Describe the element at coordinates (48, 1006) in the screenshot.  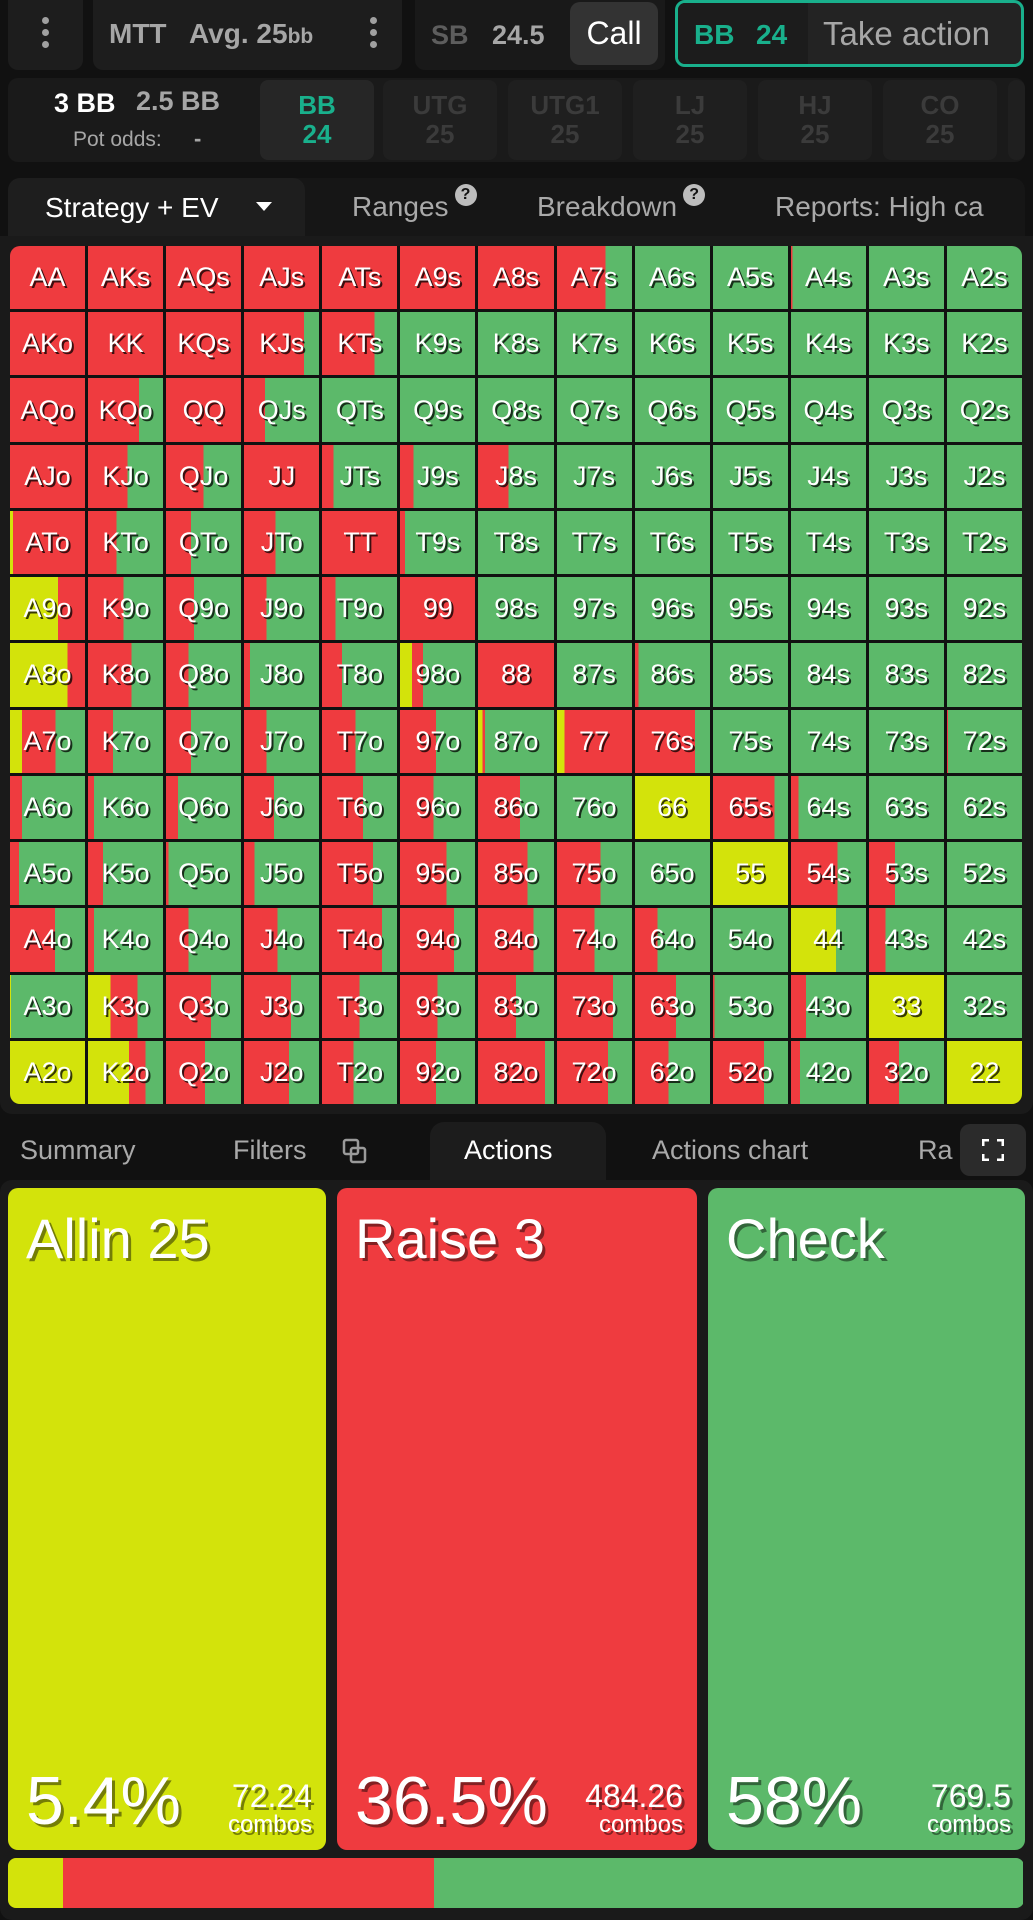
I see `hand-cell-A3o: A3o` at that location.